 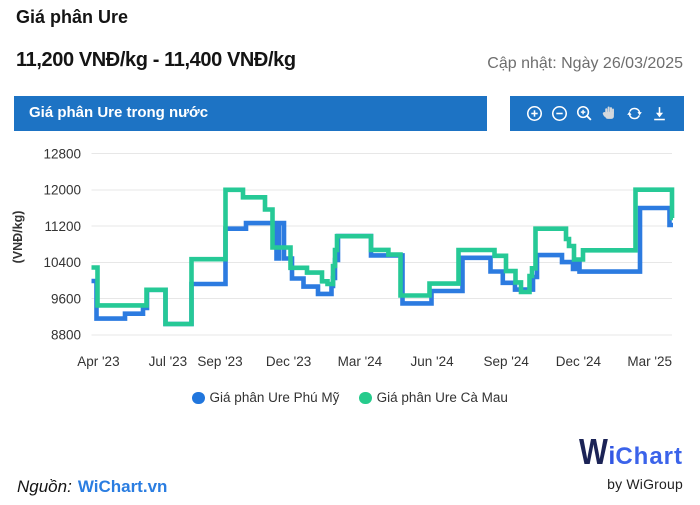 What do you see at coordinates (433, 361) in the screenshot?
I see `svg-text: Jun '24` at bounding box center [433, 361].